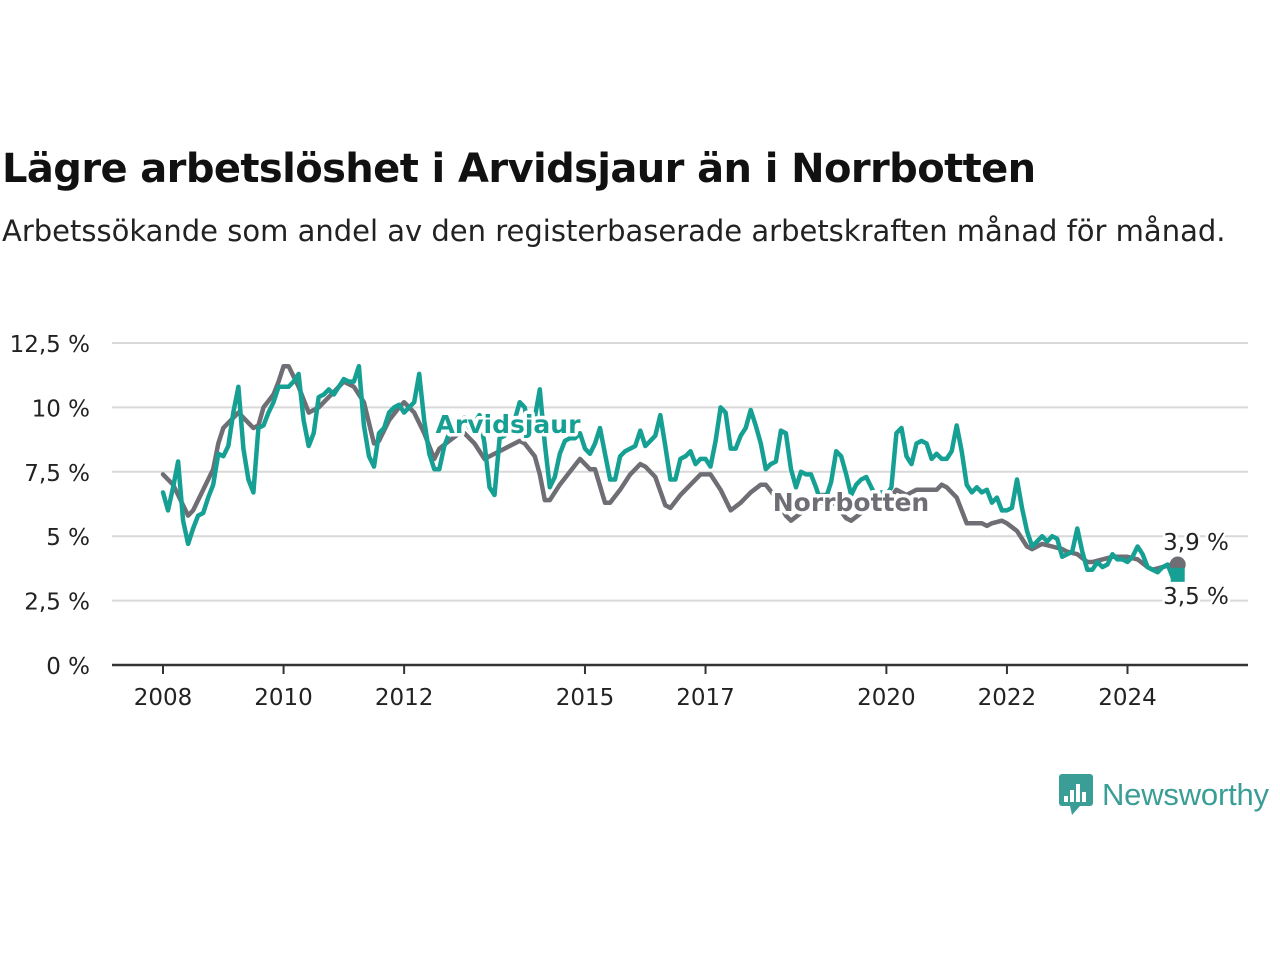  What do you see at coordinates (1177, 574) in the screenshot?
I see `series-end-marker-arvidsjaur` at bounding box center [1177, 574].